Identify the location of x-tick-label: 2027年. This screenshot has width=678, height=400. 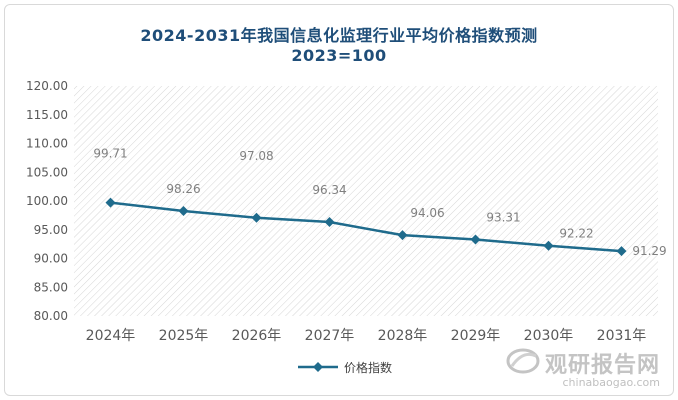
(330, 336).